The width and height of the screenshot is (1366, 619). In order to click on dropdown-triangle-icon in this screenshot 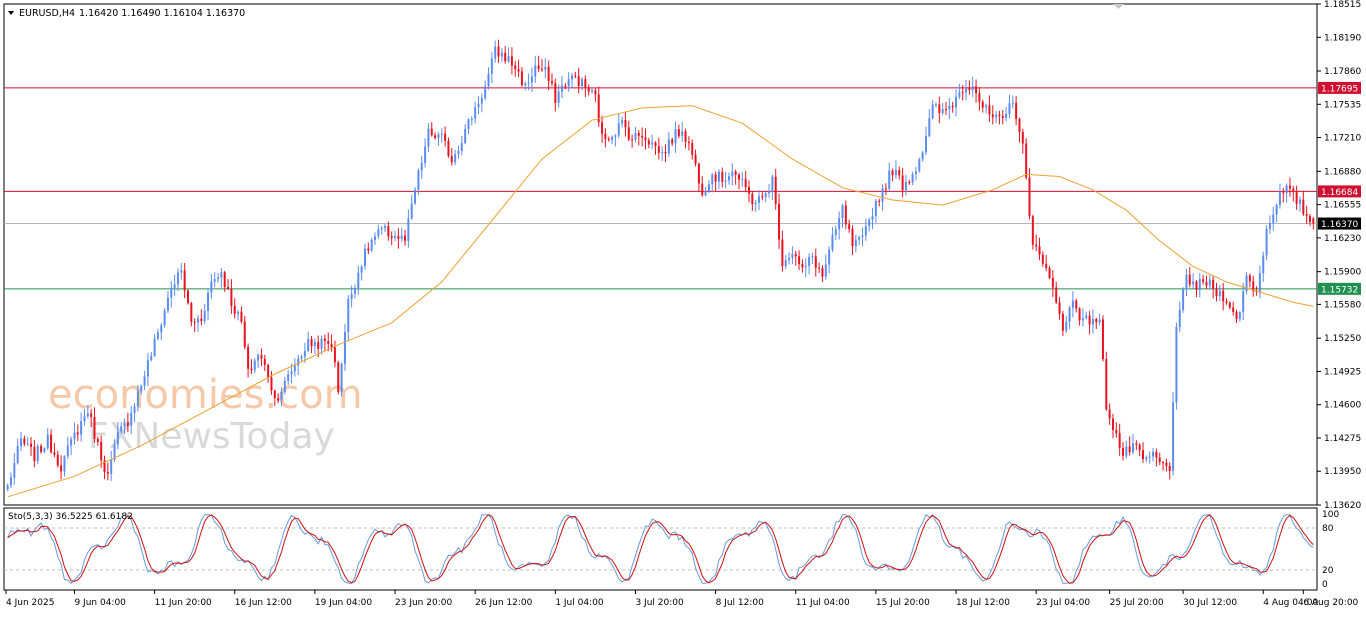, I will do `click(11, 13)`.